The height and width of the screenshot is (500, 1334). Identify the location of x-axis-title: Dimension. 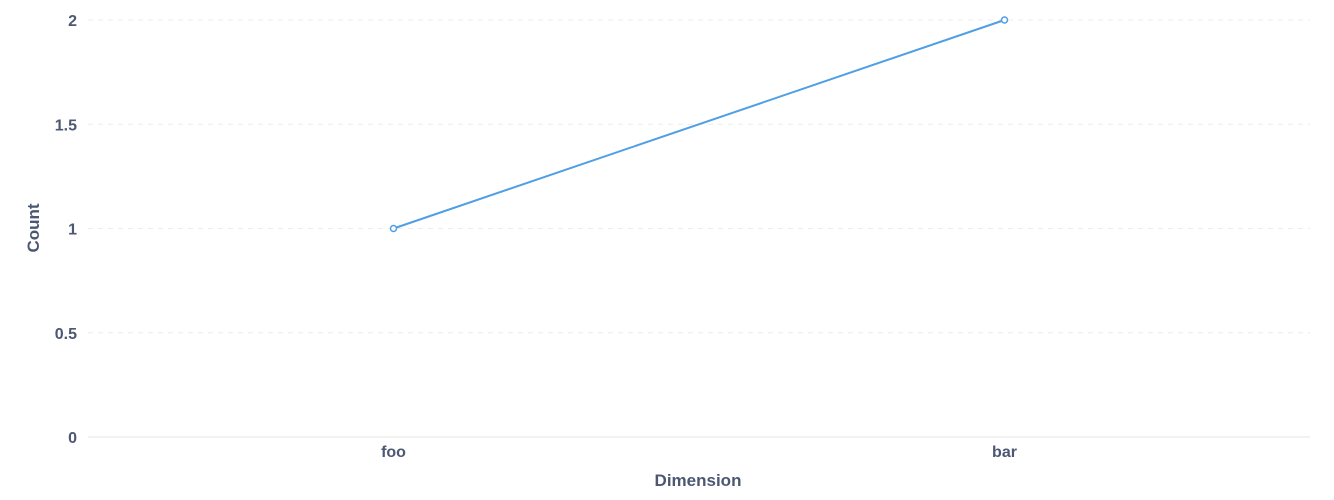
(698, 480).